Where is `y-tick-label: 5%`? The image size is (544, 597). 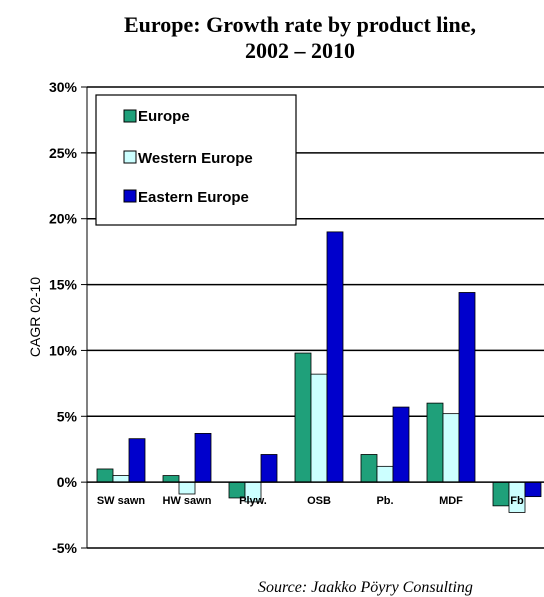 y-tick-label: 5% is located at coordinates (67, 416).